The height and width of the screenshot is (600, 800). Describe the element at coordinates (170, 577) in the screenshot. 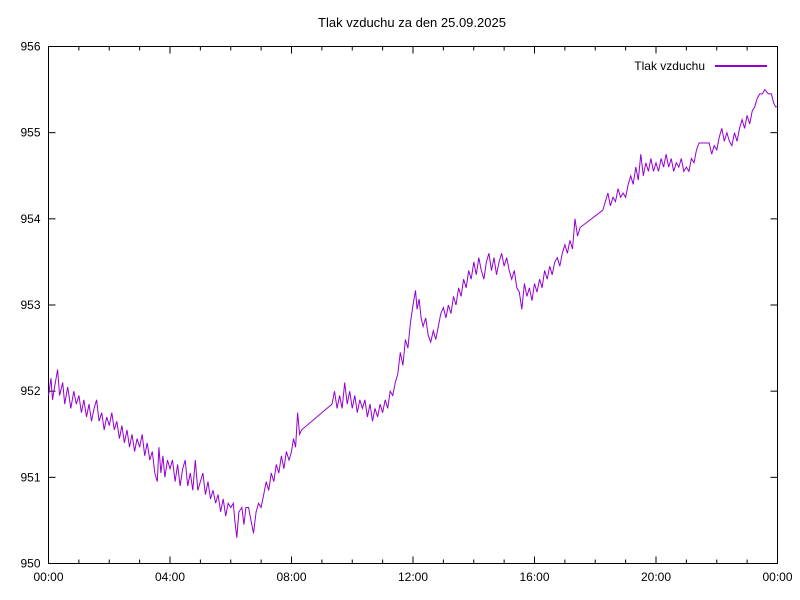

I see `x-tick-label: 04:00` at that location.